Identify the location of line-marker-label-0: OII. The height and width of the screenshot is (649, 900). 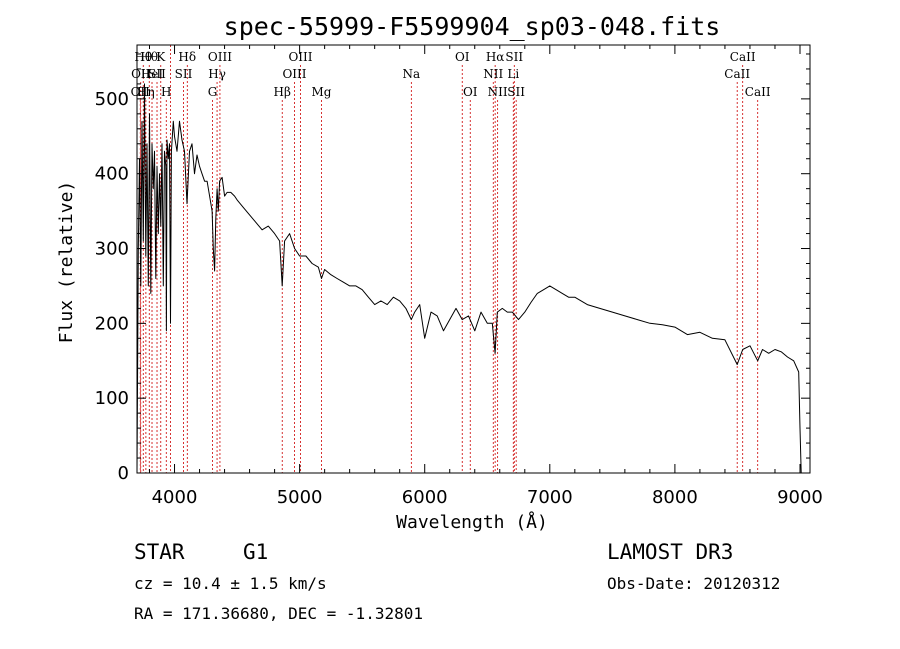
(141, 92).